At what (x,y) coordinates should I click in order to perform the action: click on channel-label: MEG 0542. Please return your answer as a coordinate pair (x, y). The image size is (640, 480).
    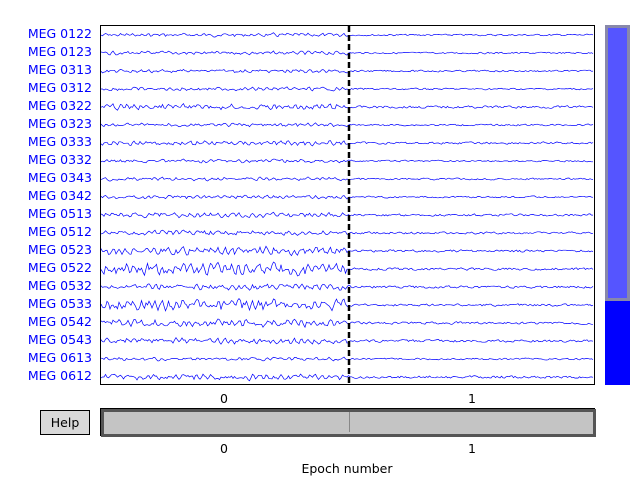
    Looking at the image, I should click on (59, 321).